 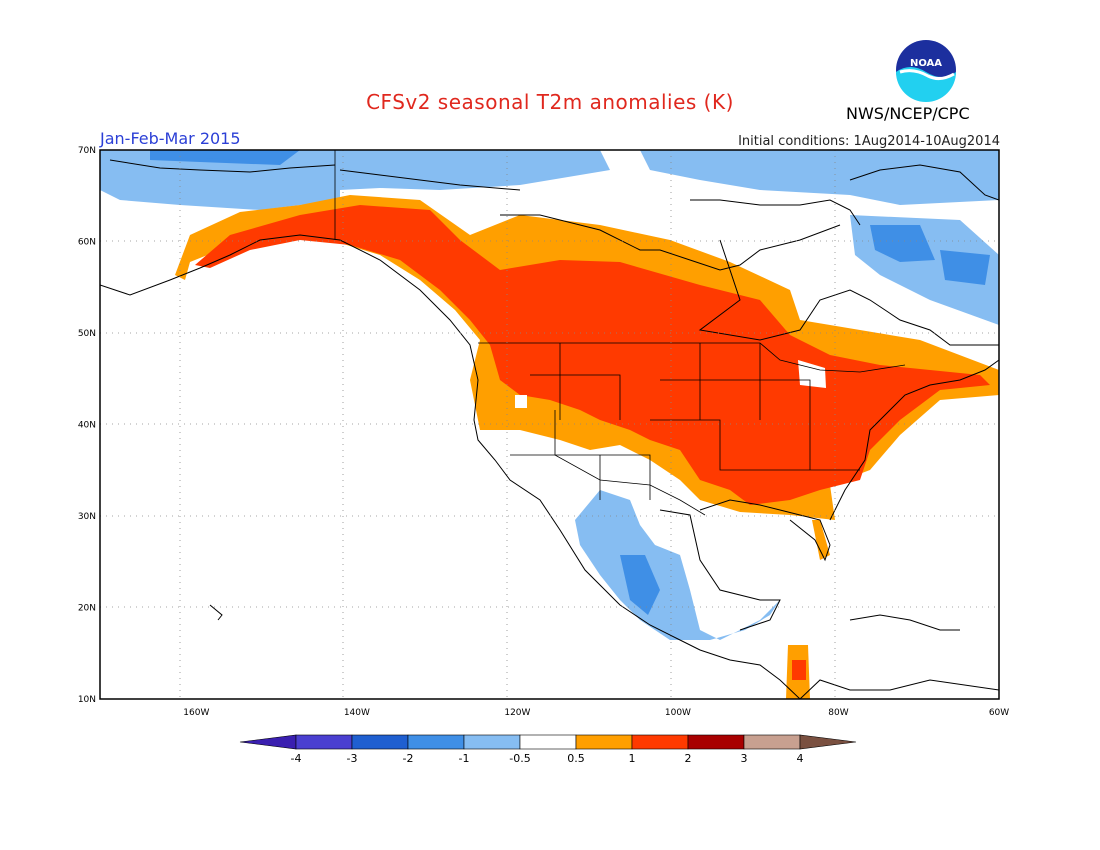 I want to click on map-title: CFSv2 seasonal T2m anomalies (K), so click(x=550, y=102).